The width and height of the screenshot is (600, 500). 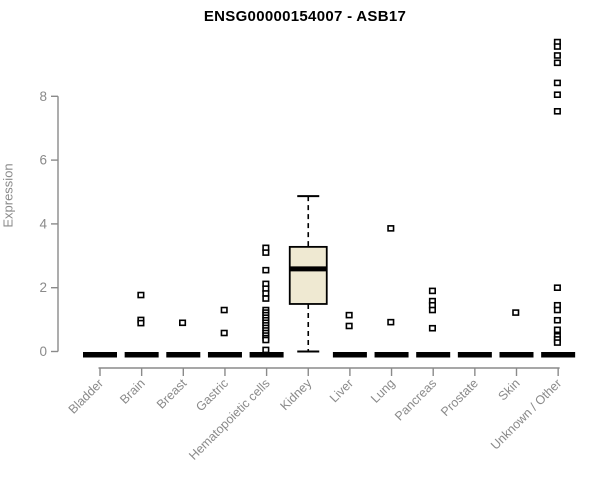 I want to click on x-tick-label: Skin, so click(x=509, y=389).